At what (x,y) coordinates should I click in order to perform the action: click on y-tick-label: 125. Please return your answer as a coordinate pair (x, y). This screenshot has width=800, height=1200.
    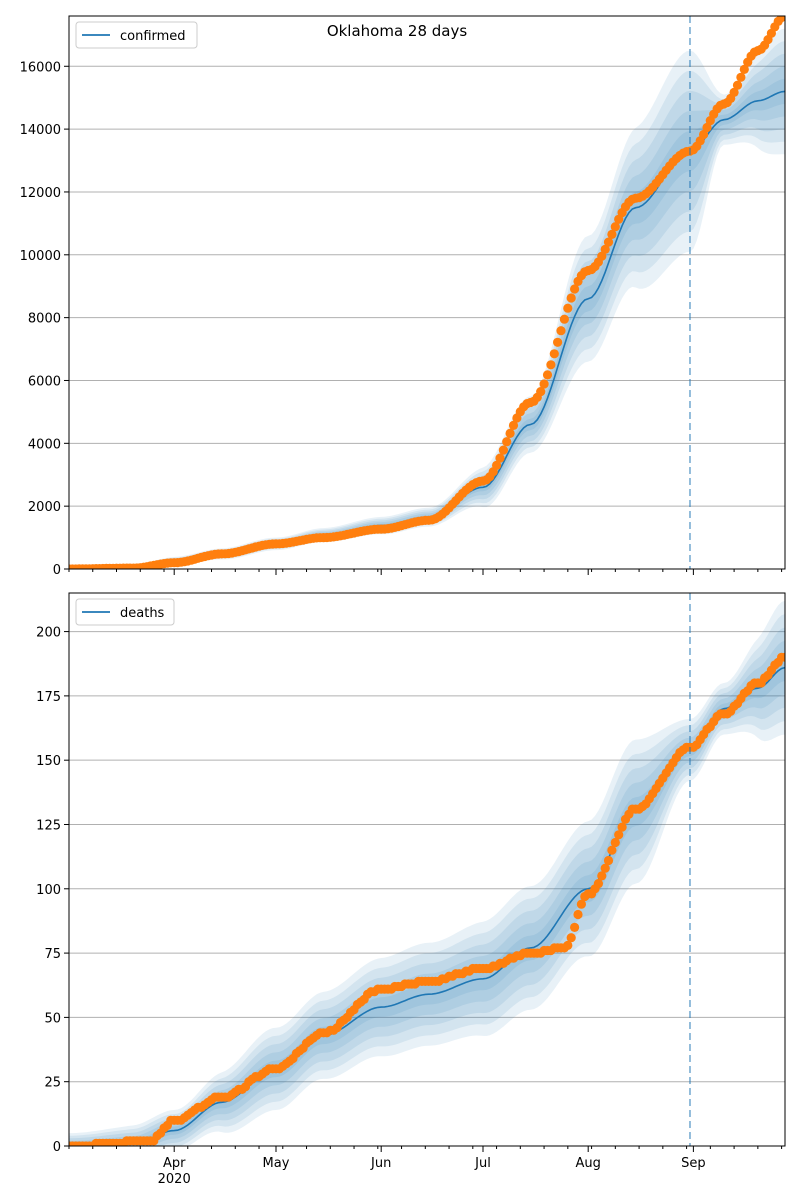
    Looking at the image, I should click on (48, 825).